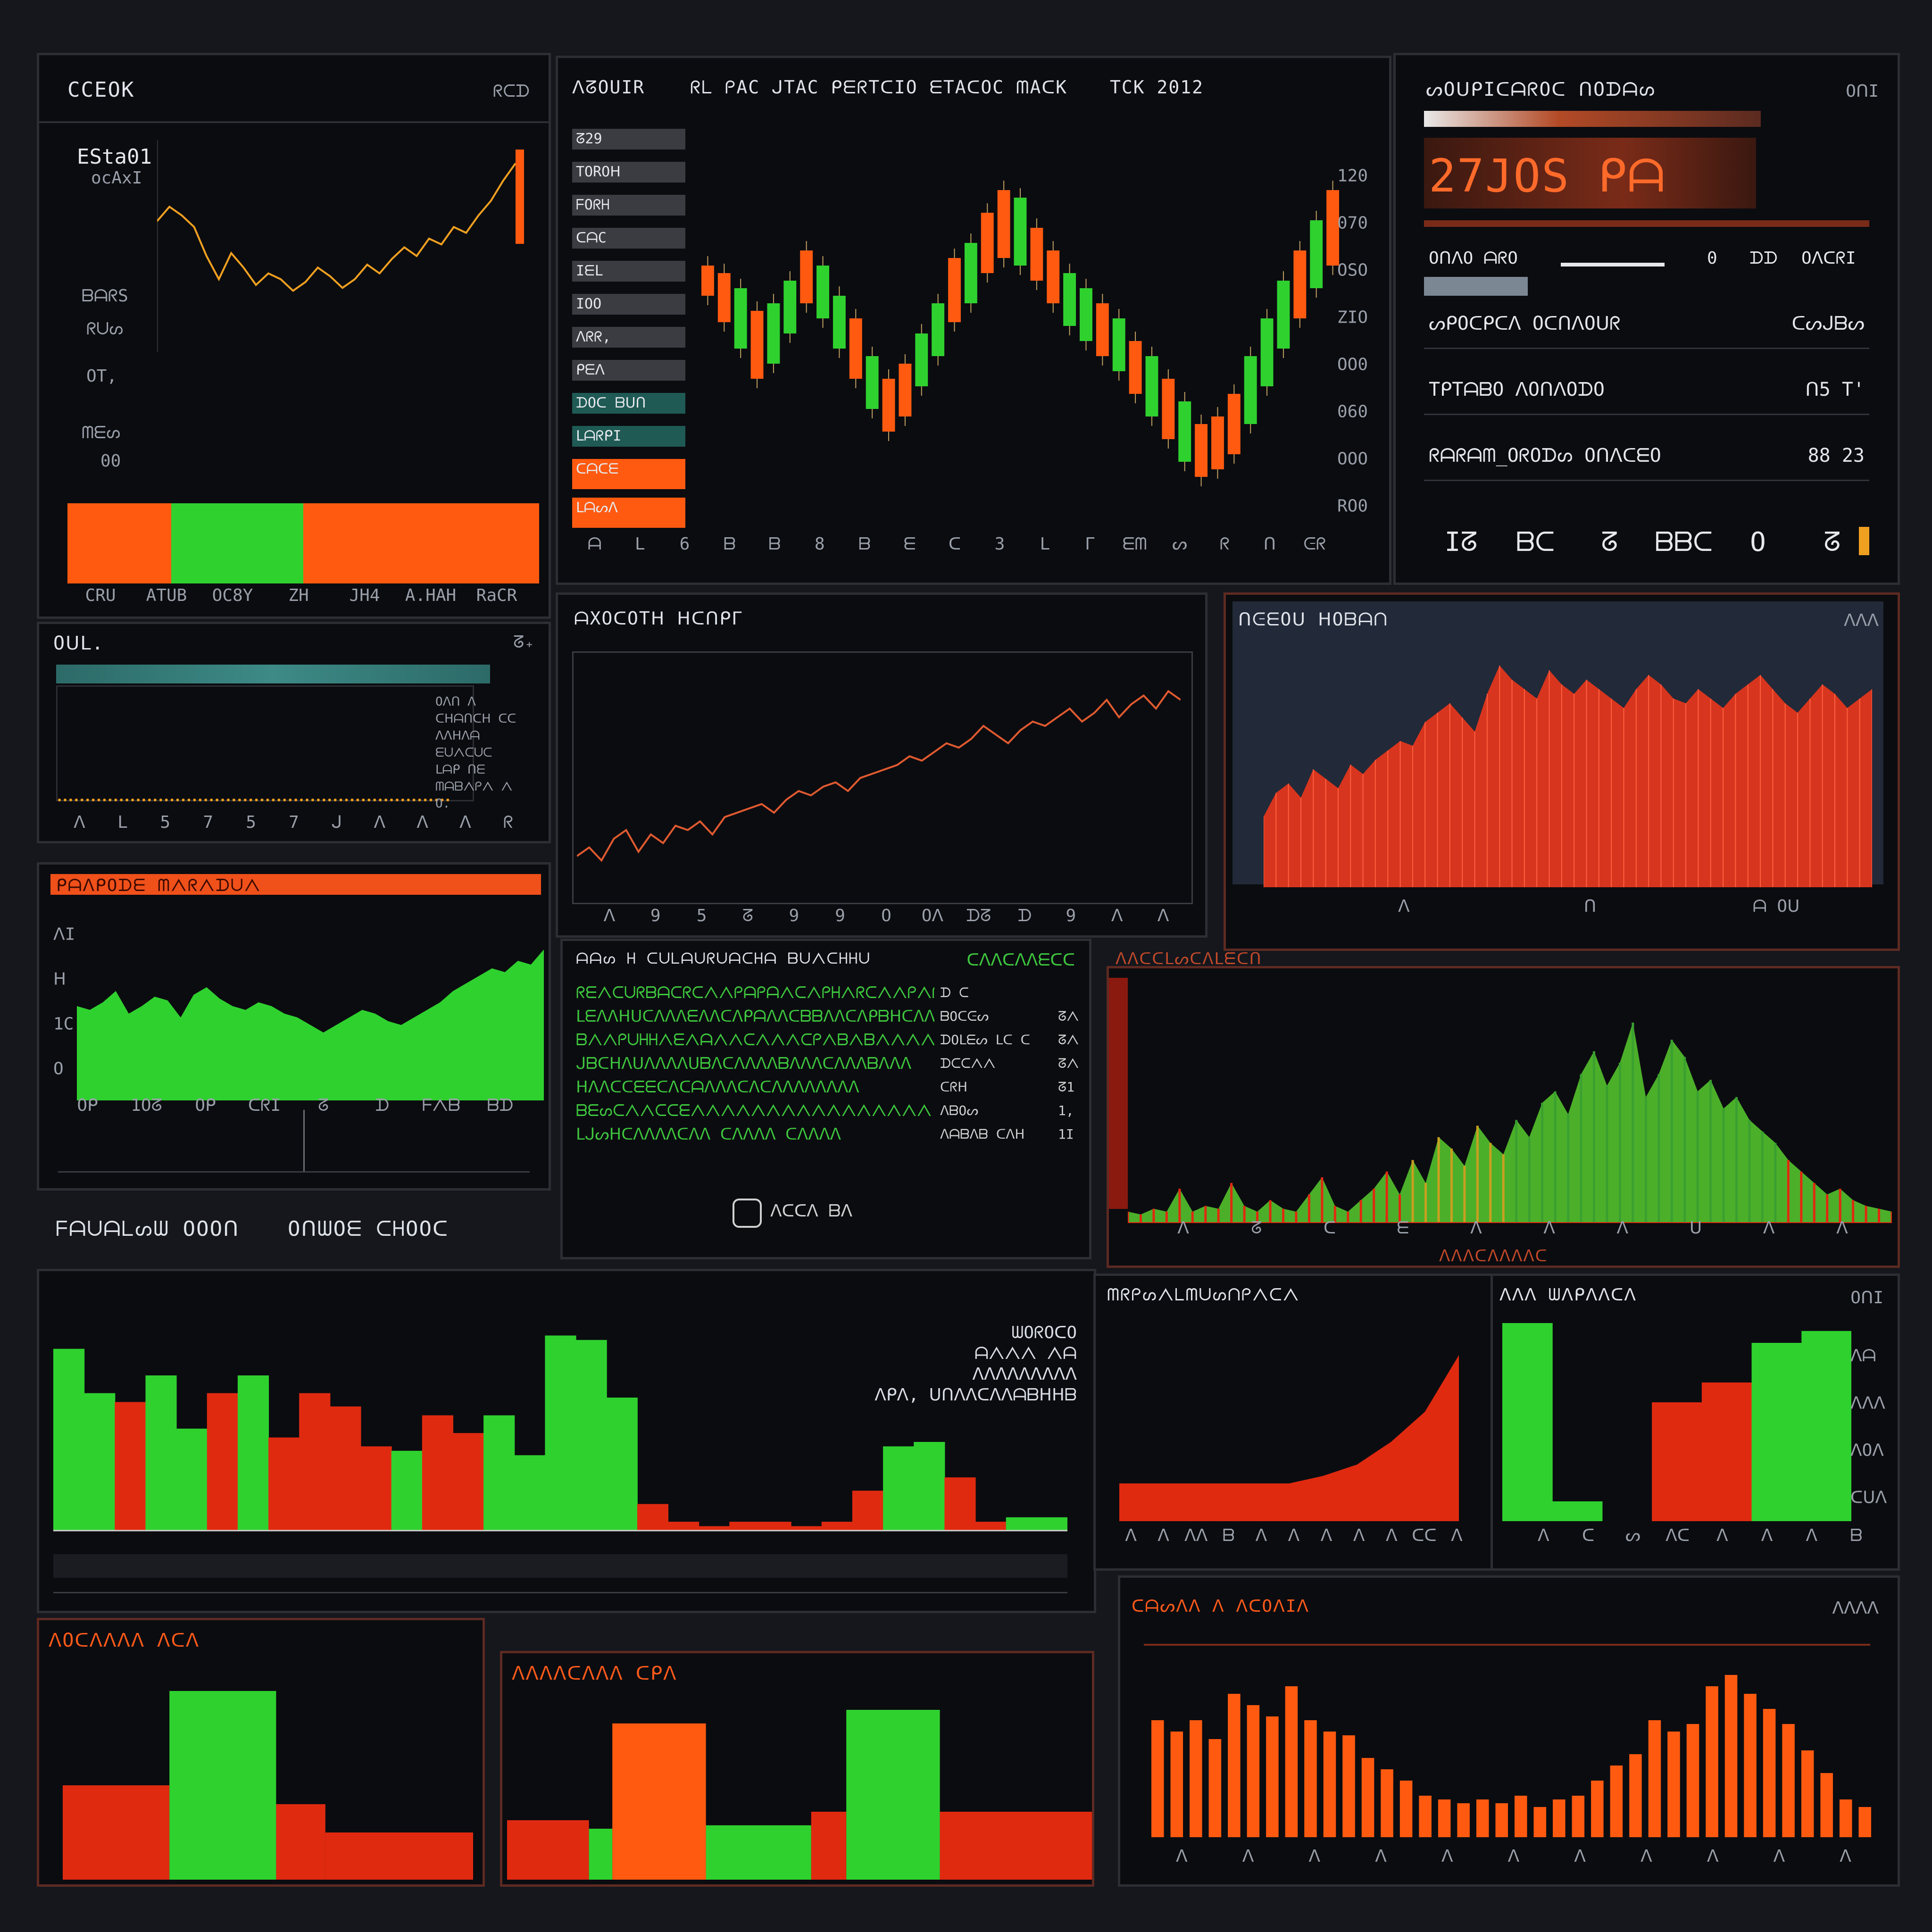 The image size is (1932, 1932). I want to click on axis-tick: ᗷᑕ, so click(1535, 542).